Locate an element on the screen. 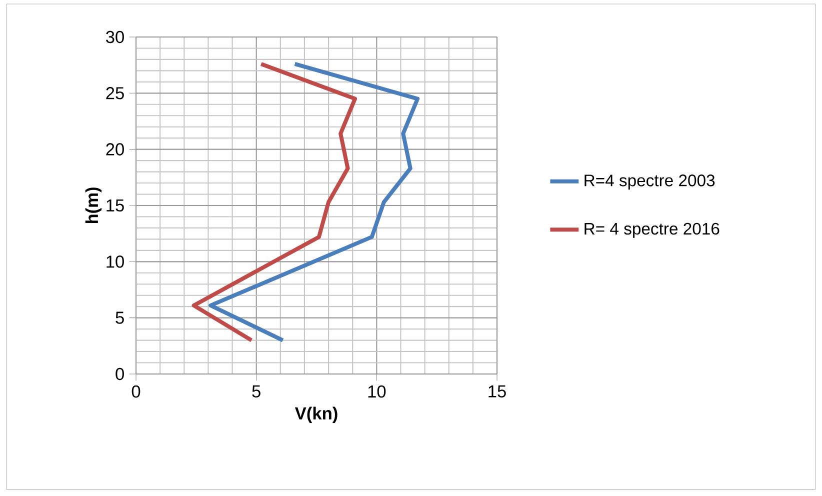  x-tick-label: 5 is located at coordinates (256, 391).